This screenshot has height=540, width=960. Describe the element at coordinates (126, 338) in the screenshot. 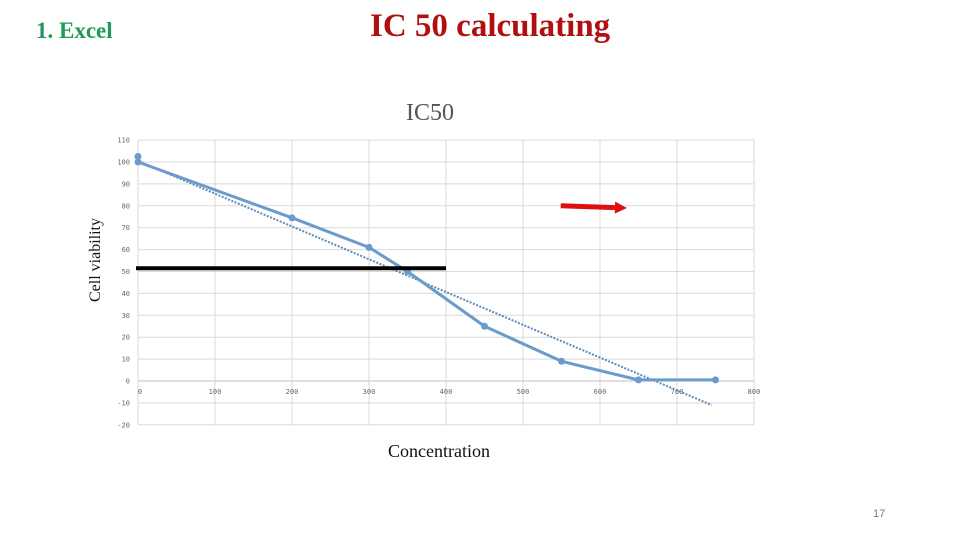

I see `y-tick-label: 20` at that location.